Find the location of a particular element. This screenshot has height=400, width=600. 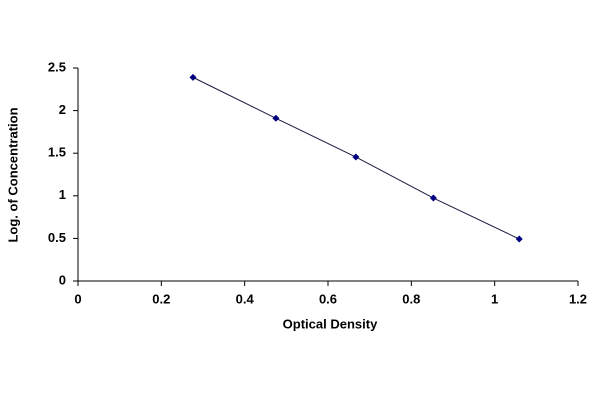

y-tick-label: 0 is located at coordinates (62, 279).